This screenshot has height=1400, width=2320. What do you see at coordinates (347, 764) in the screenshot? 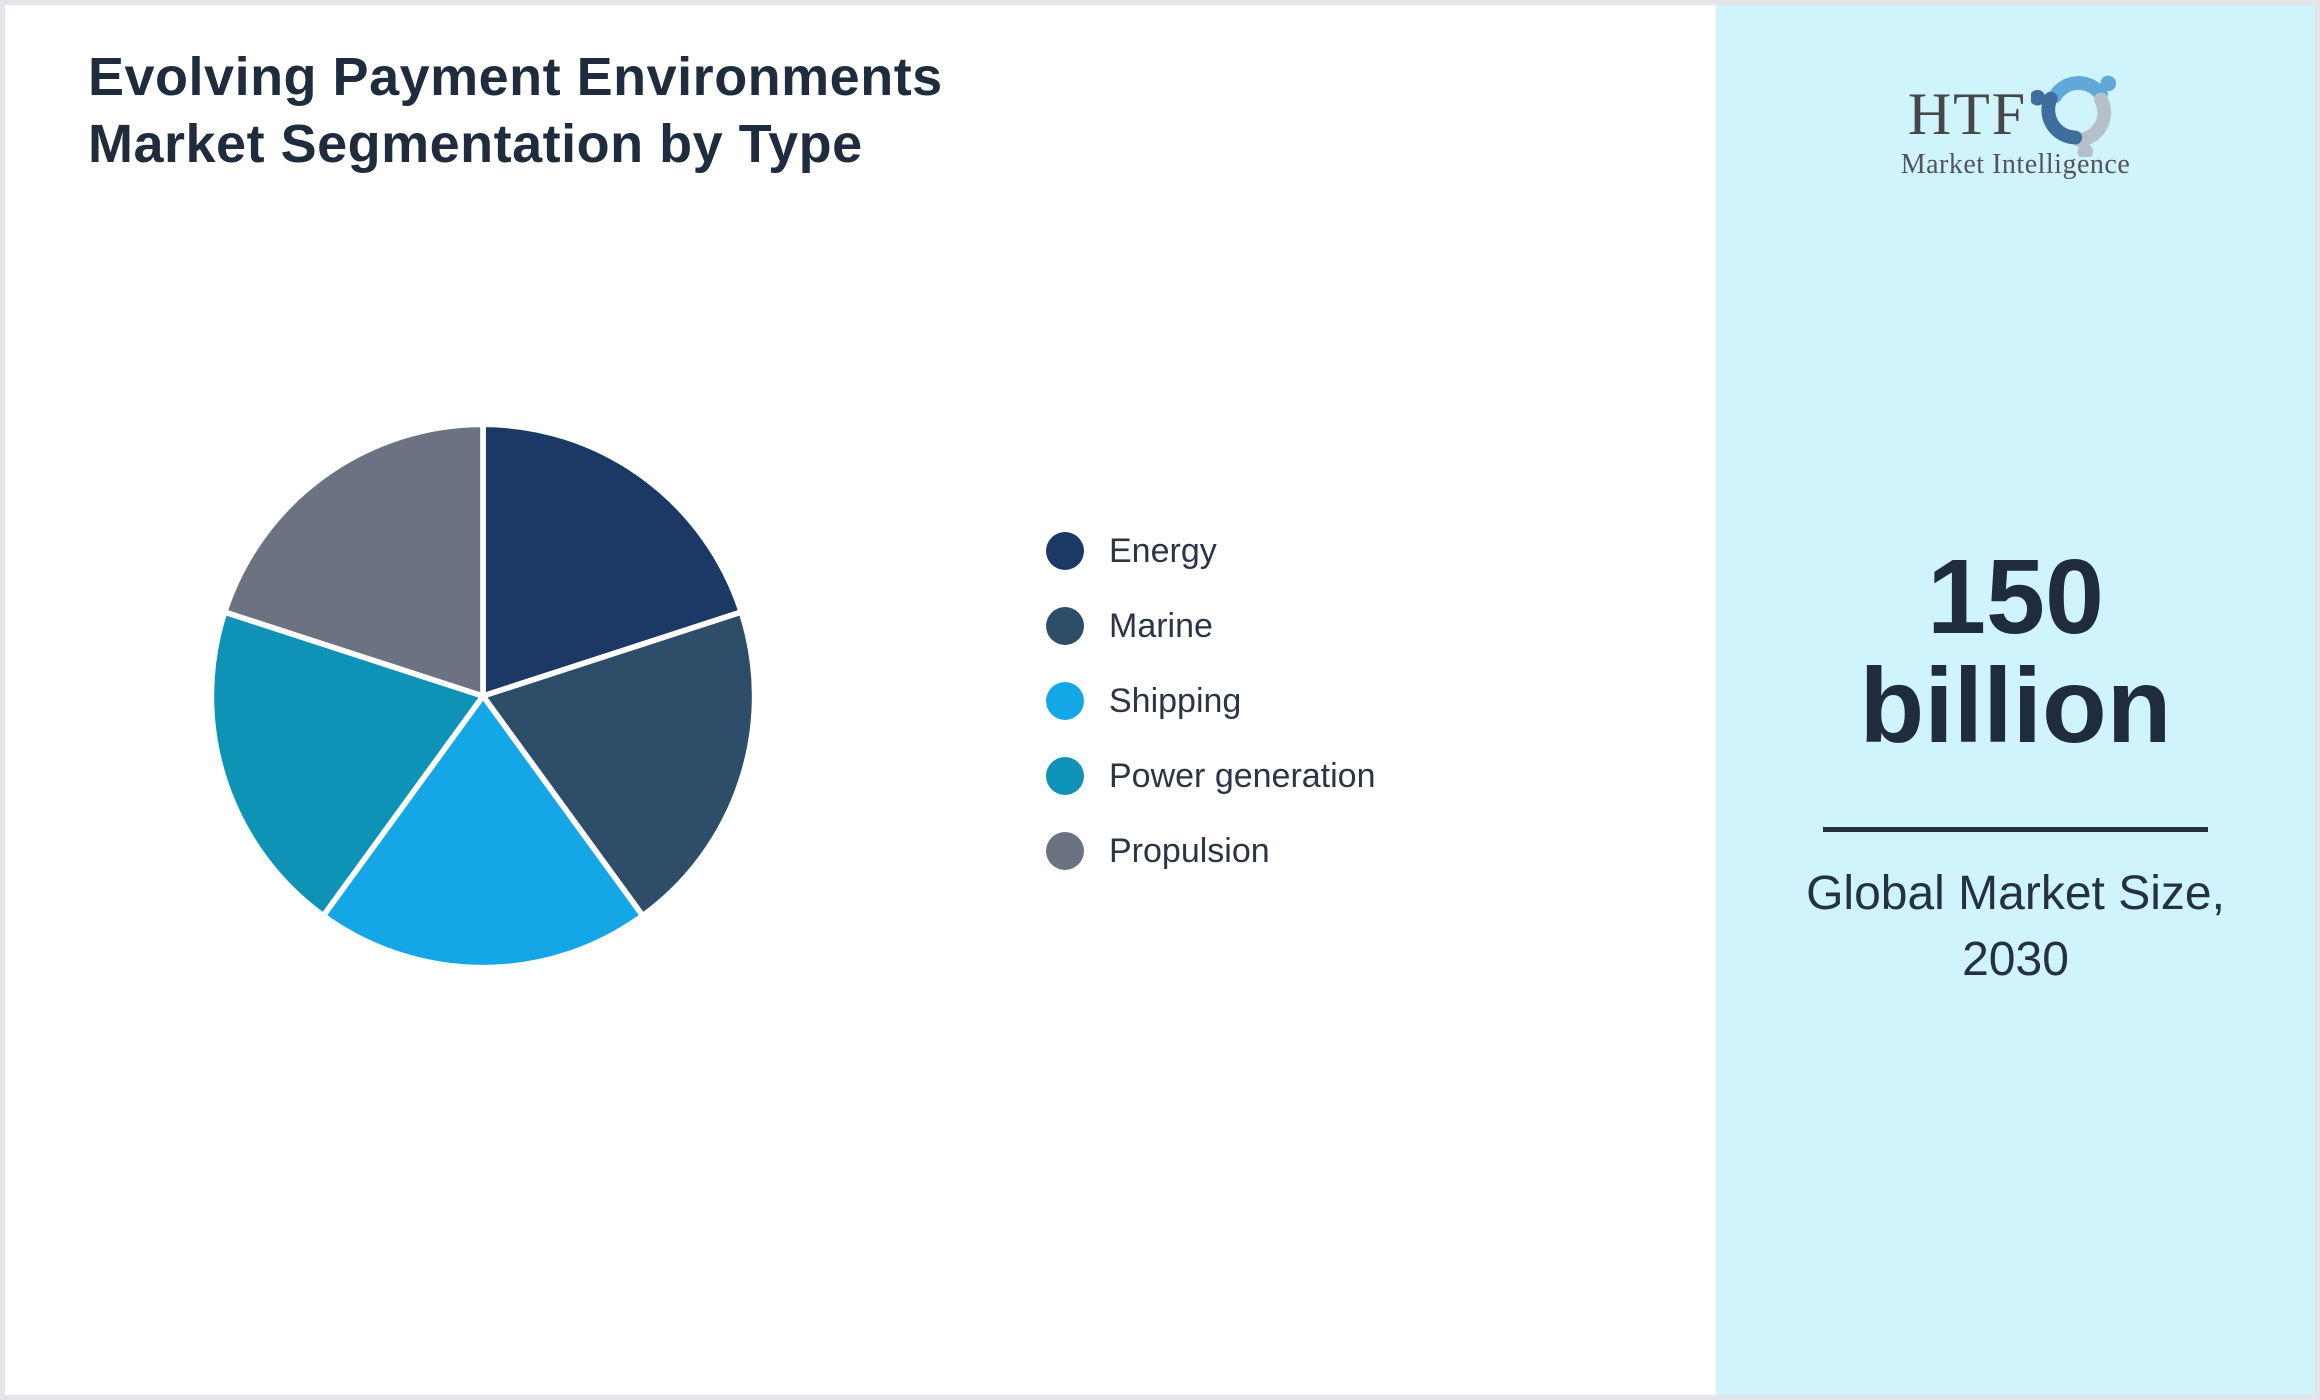
I see `pie-slice-power-generation` at bounding box center [347, 764].